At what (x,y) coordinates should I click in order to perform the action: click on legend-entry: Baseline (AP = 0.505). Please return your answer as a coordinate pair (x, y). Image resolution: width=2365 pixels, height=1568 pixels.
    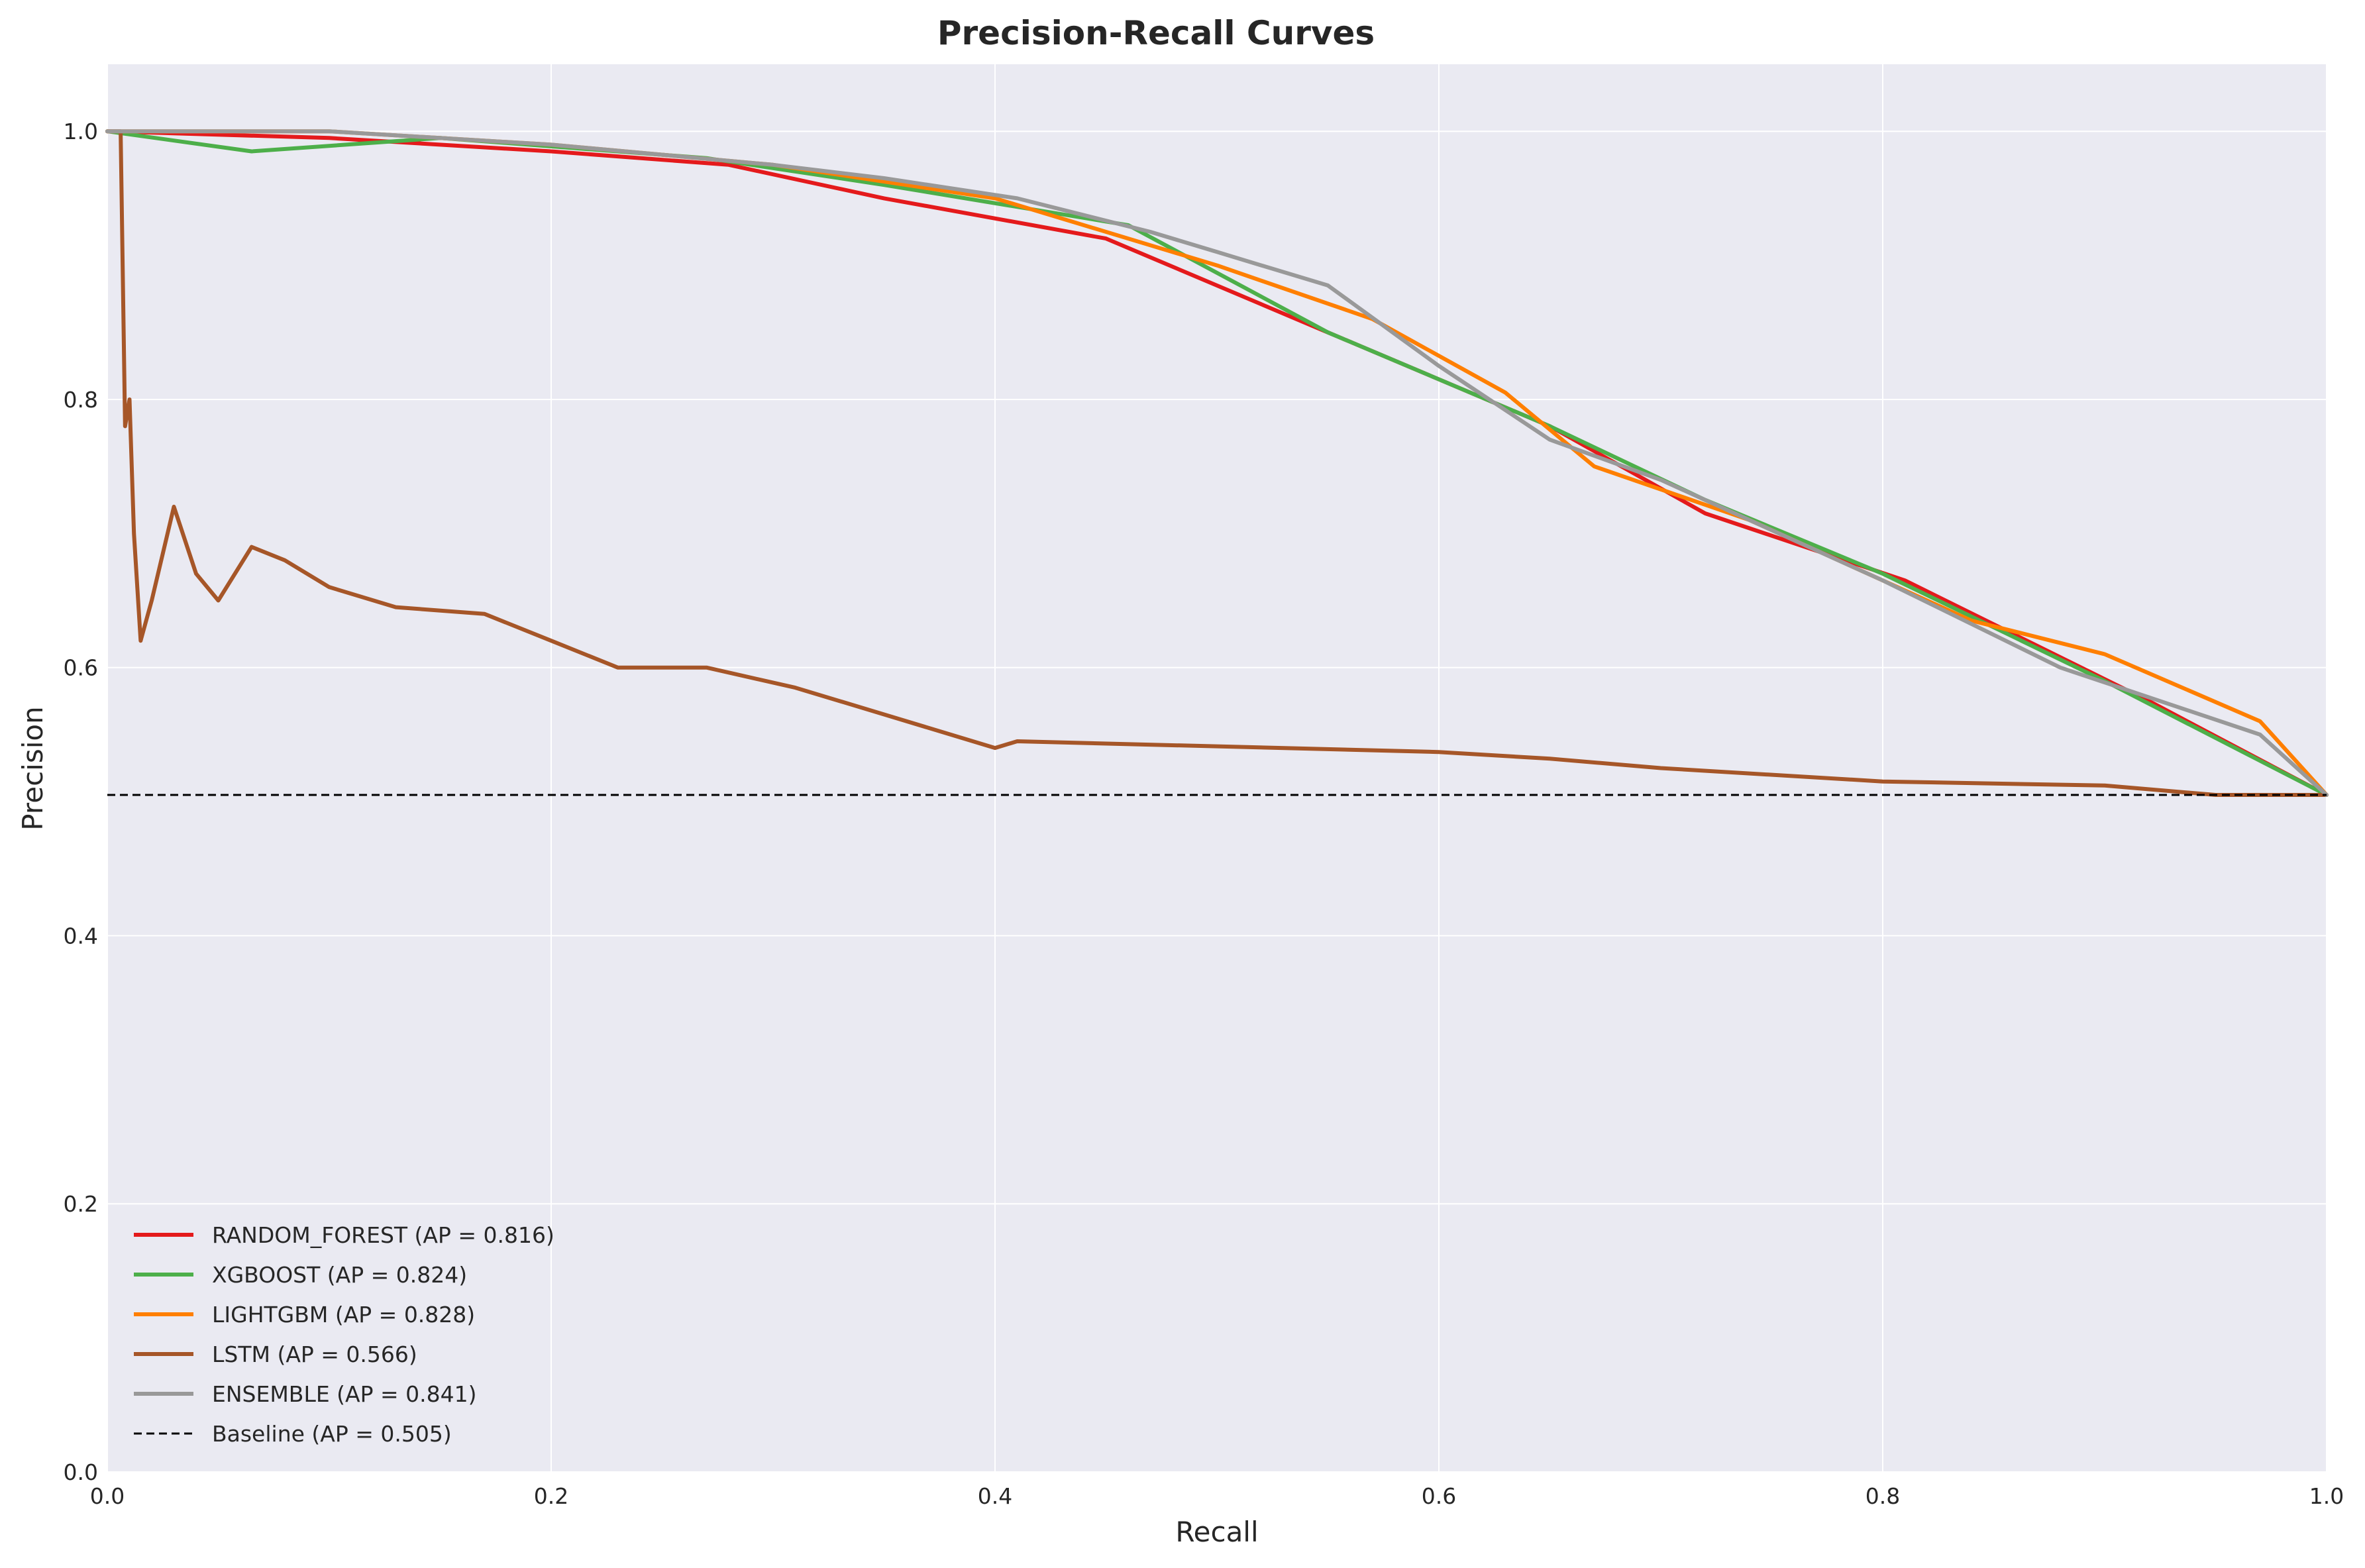
    Looking at the image, I should click on (332, 1434).